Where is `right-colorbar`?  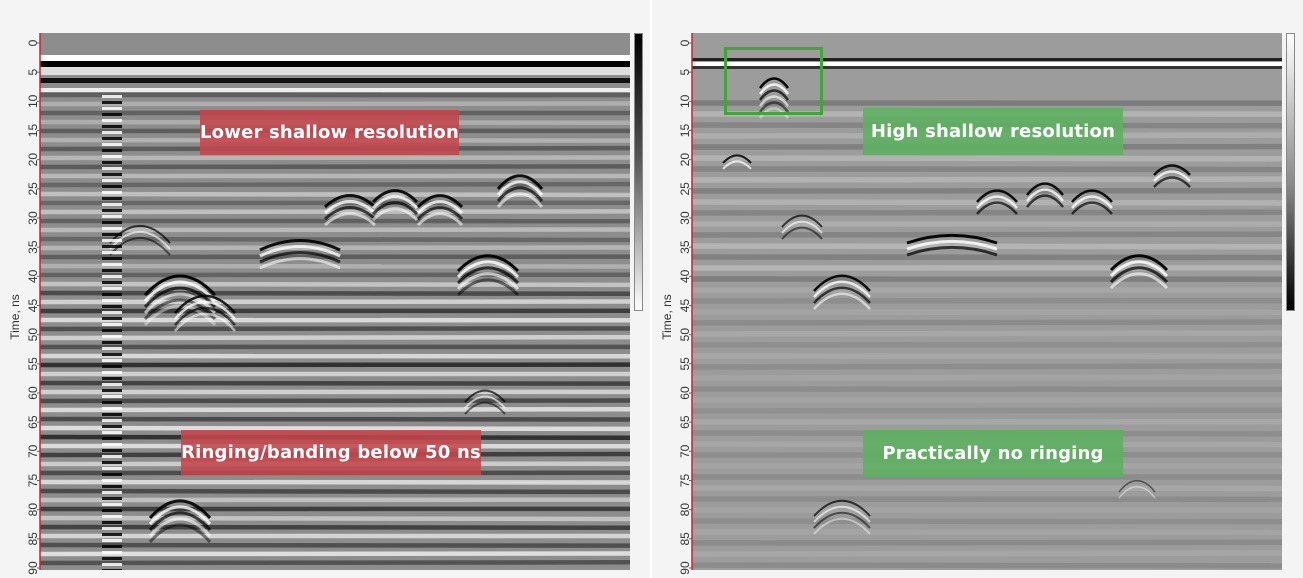 right-colorbar is located at coordinates (1290, 172).